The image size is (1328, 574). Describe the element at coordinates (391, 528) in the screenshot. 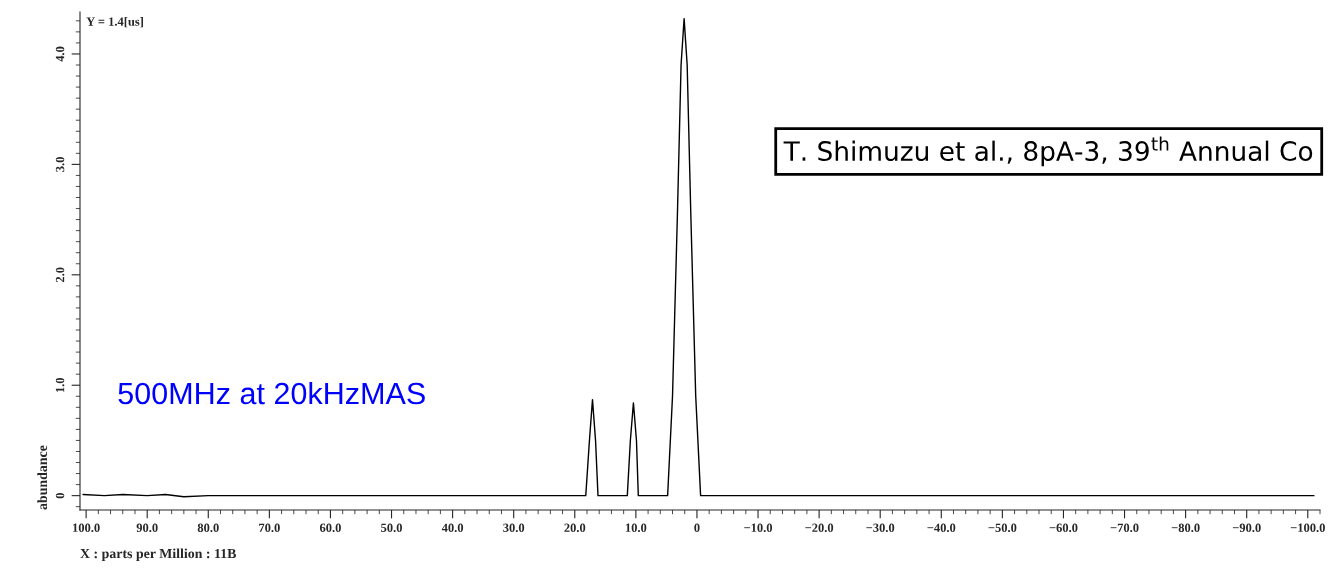

I see `x-tick-label: 50.0` at that location.